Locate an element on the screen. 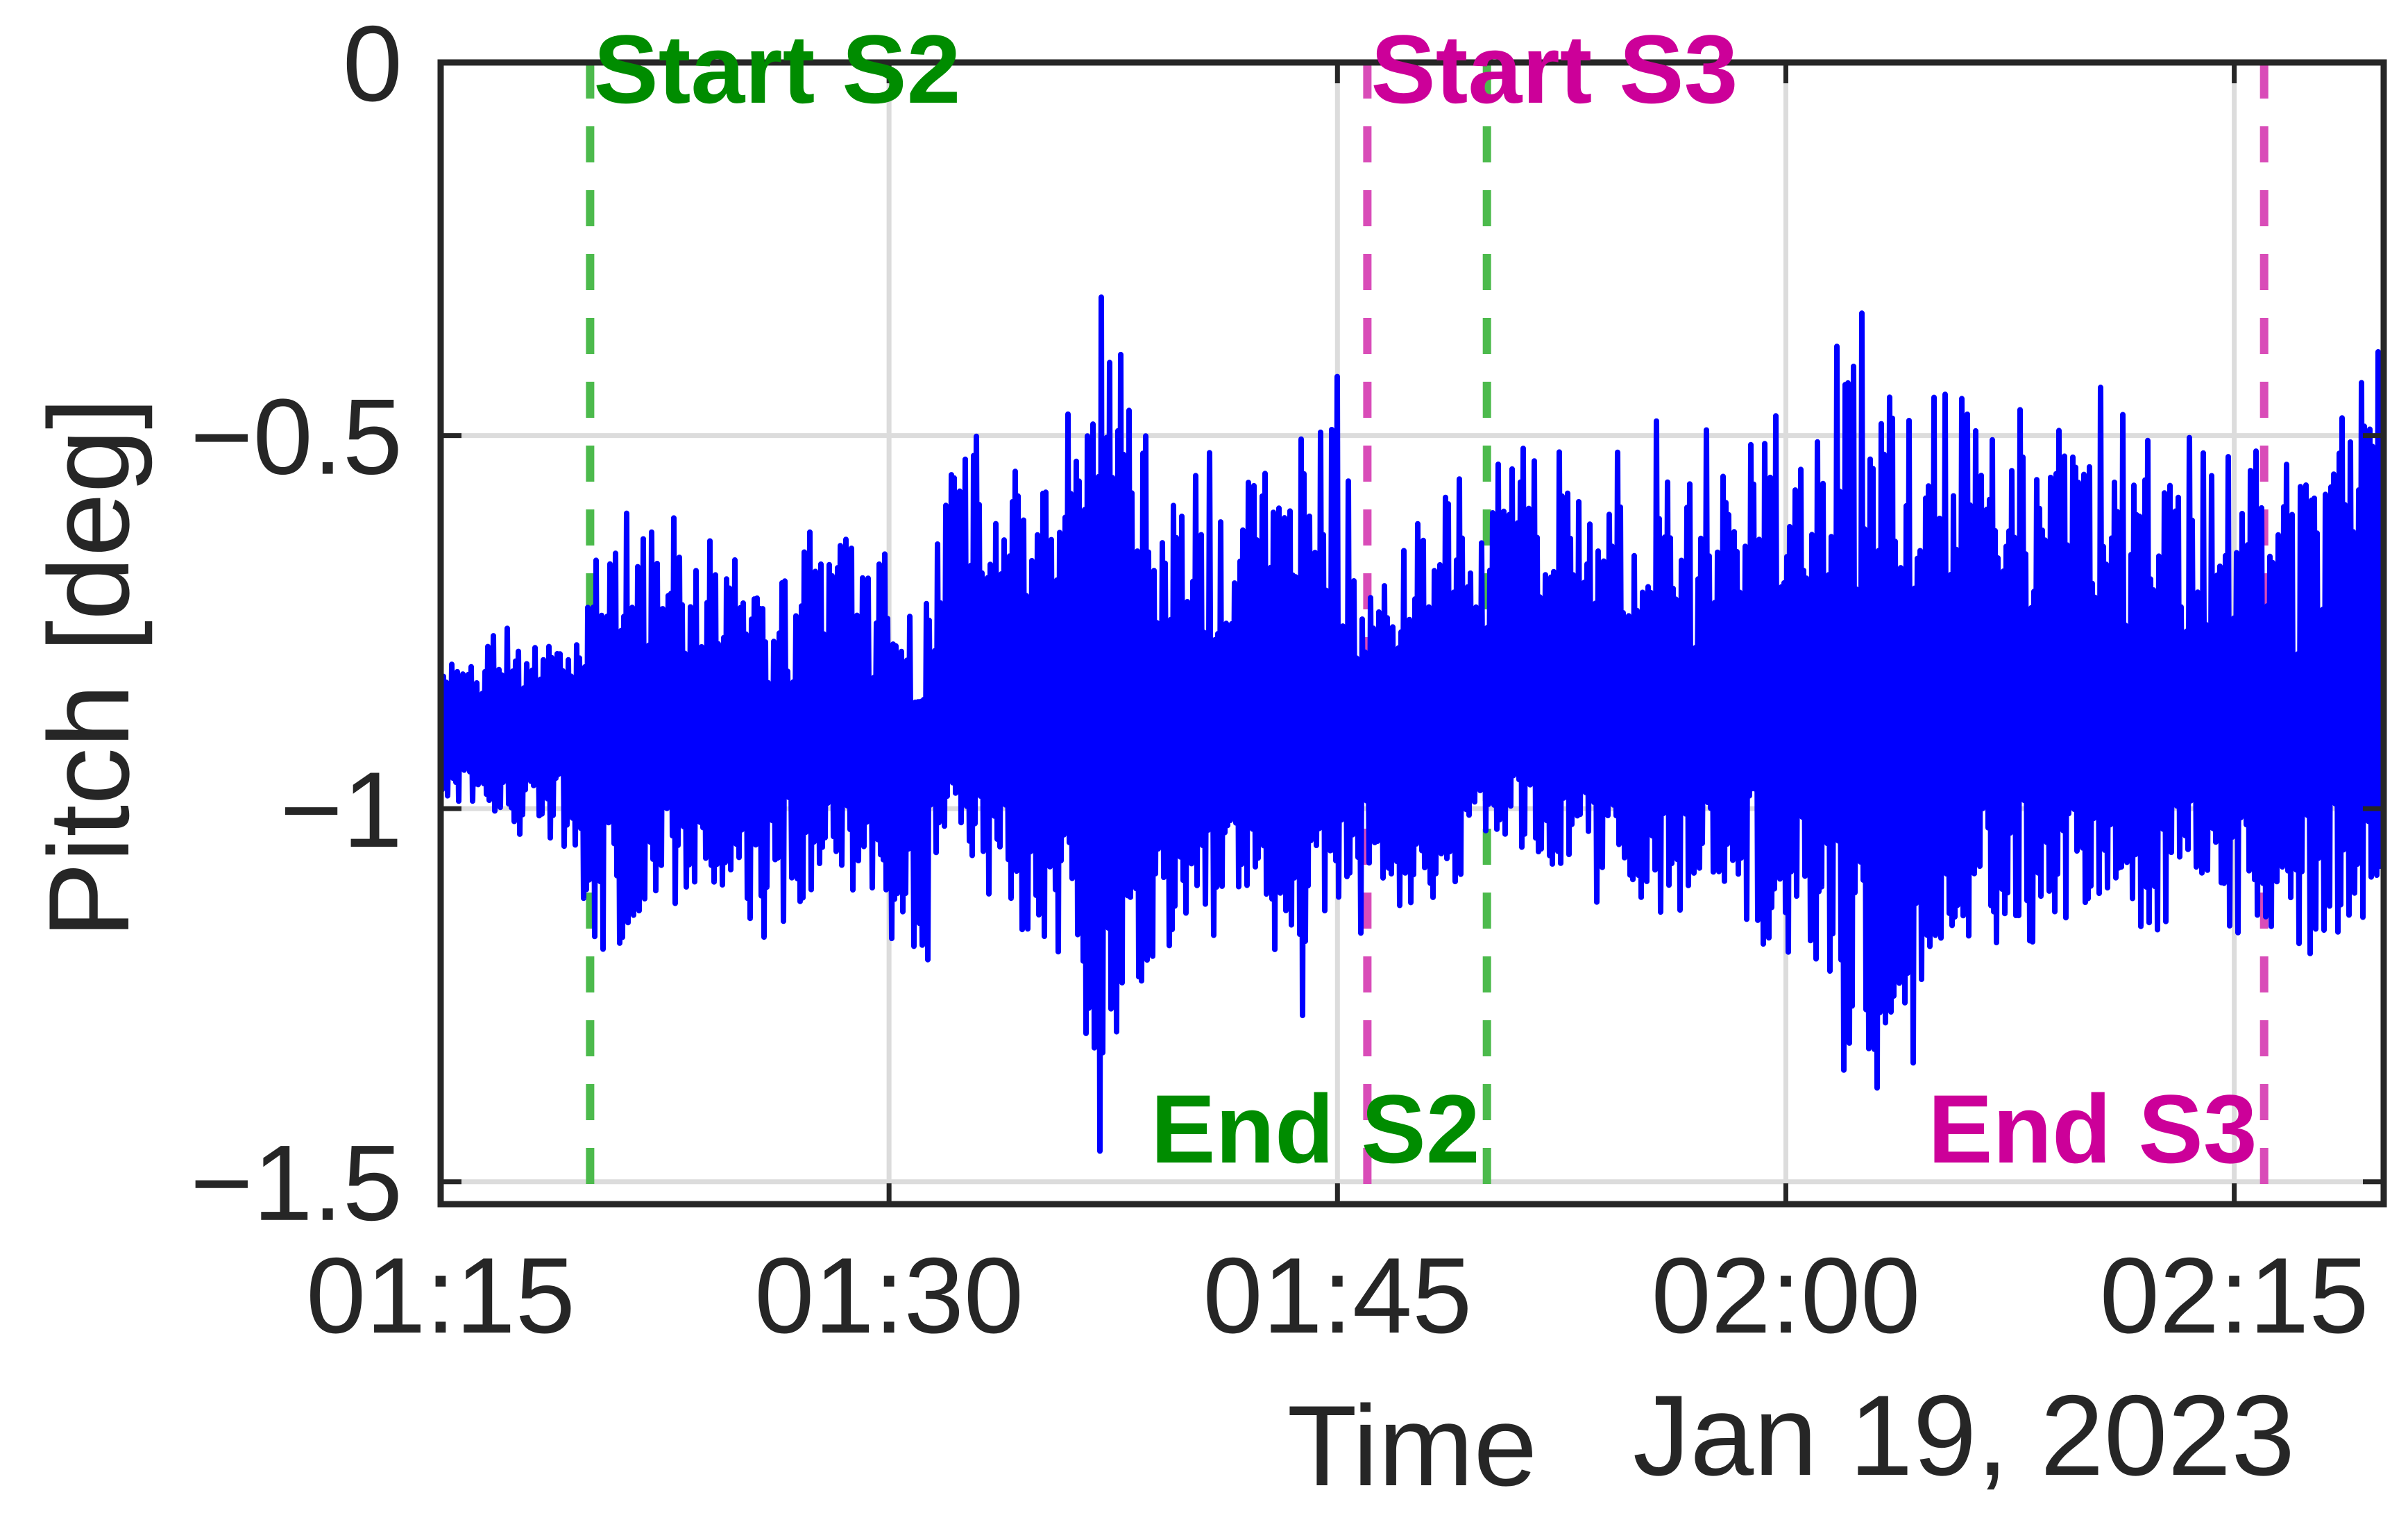  y-tick-label: −1.5 is located at coordinates (296, 1183).